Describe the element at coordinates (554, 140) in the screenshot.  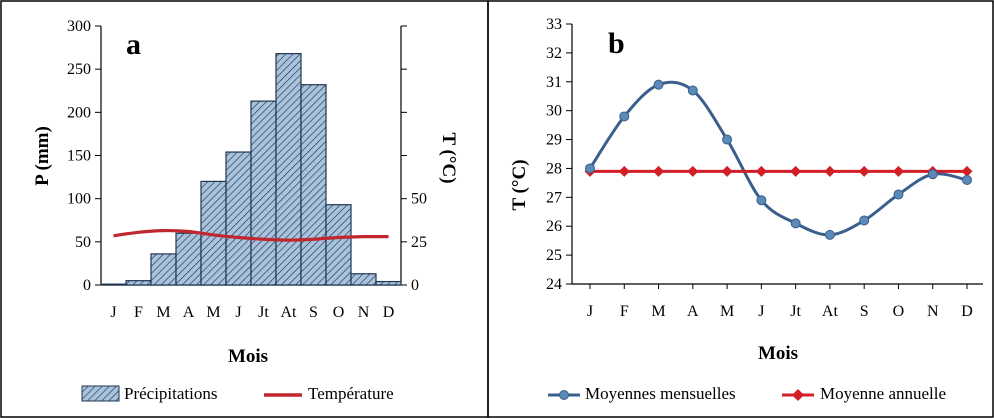
I see `panel-b-y-tick-label: 29` at that location.